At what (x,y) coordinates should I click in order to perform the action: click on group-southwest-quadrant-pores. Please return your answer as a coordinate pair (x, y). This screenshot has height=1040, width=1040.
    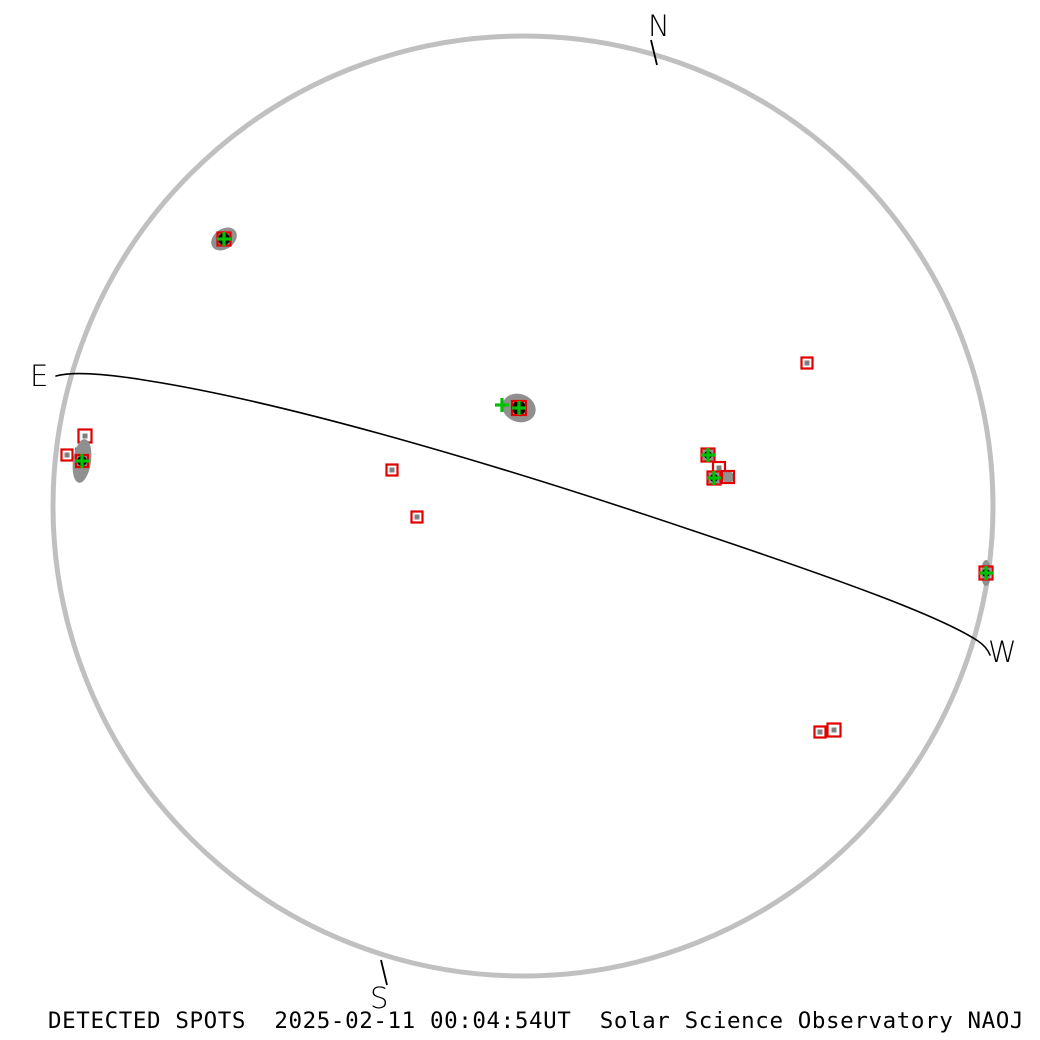
    Looking at the image, I should click on (404, 493).